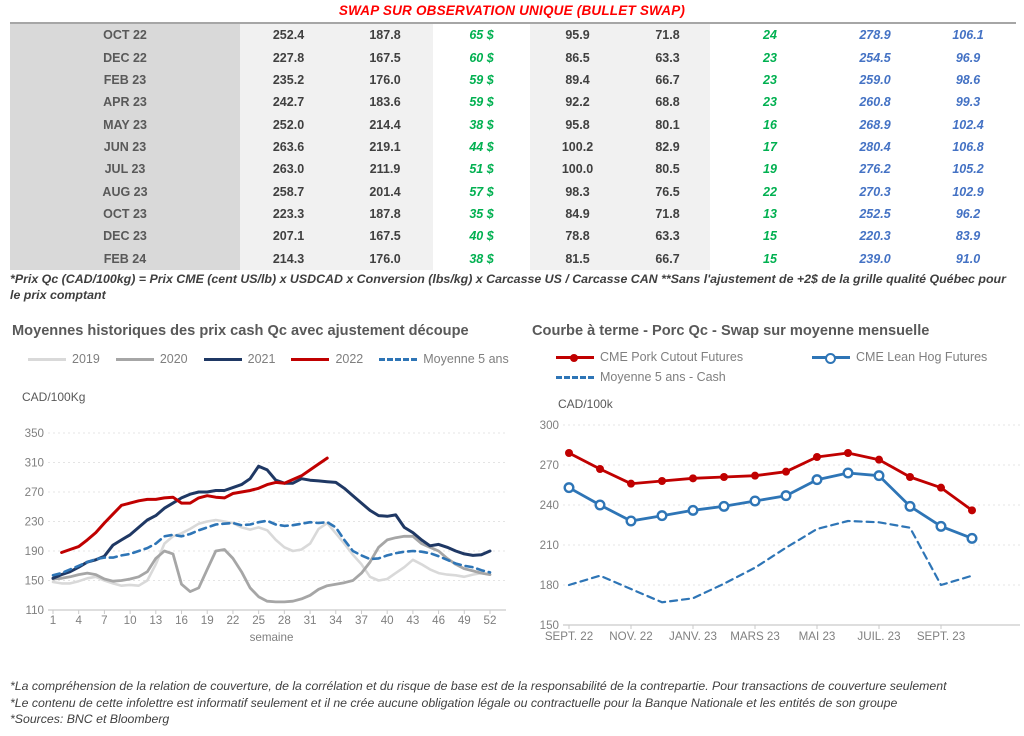 This screenshot has height=736, width=1024. I want to click on table-cell-value: 35 $, so click(481, 214).